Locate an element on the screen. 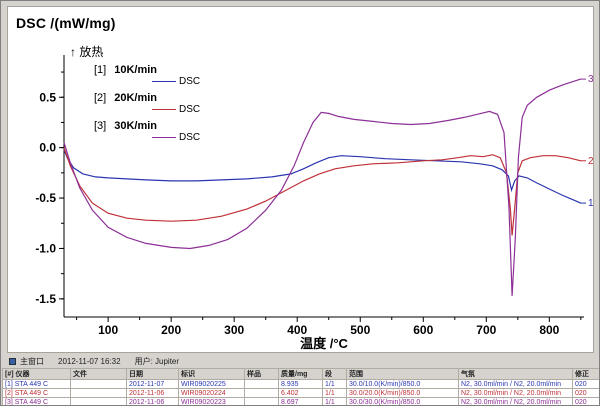  y-tick-label: -1.5 is located at coordinates (45, 299).